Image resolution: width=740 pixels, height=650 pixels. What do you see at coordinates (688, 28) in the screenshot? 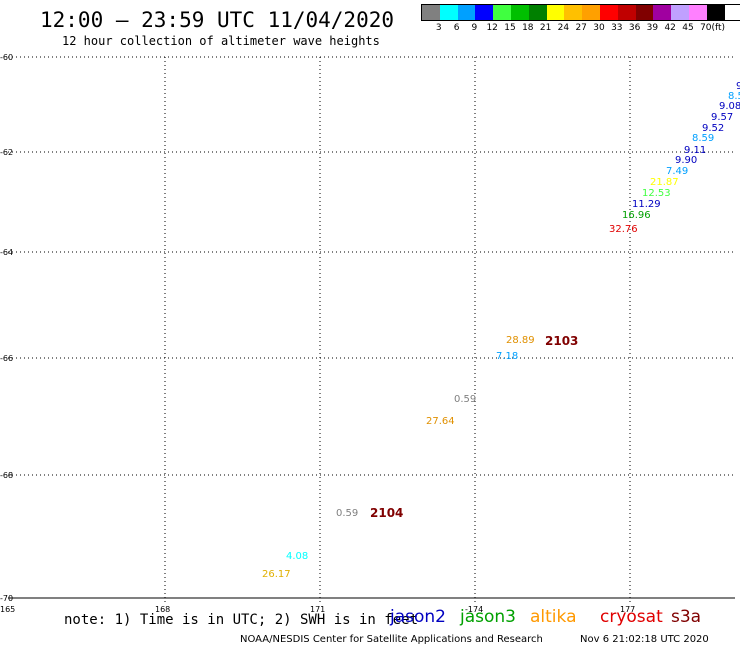
I see `scale-label: 45` at bounding box center [688, 28].